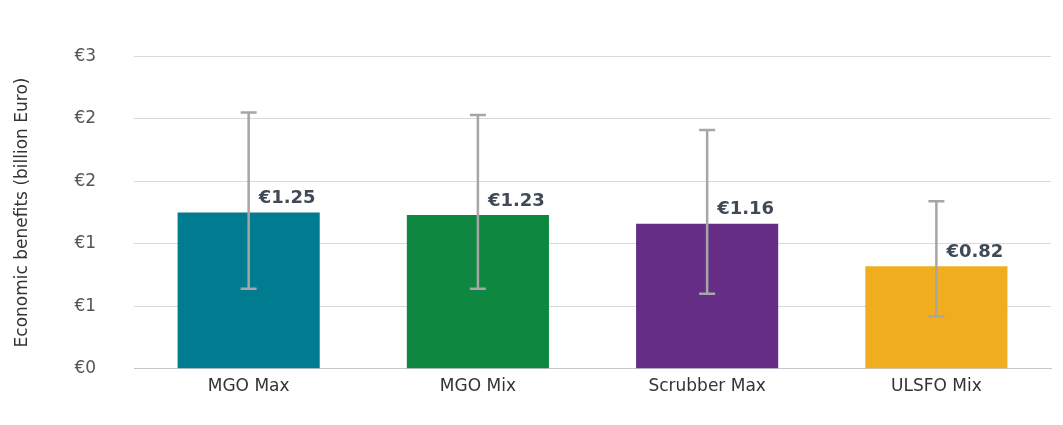  Describe the element at coordinates (936, 385) in the screenshot. I see `x-tick-label: ULSFO Mix` at that location.